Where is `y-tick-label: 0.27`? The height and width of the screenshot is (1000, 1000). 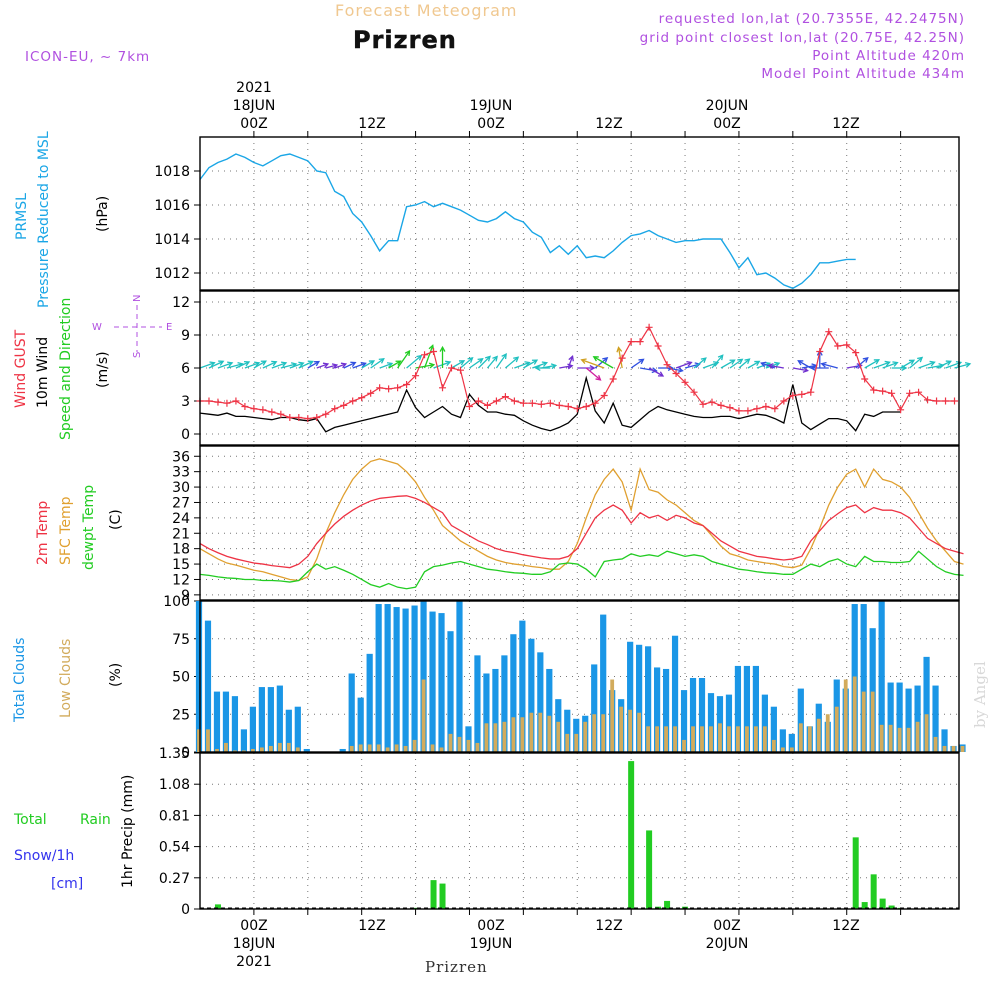 y-tick-label: 0.27 is located at coordinates (174, 879).